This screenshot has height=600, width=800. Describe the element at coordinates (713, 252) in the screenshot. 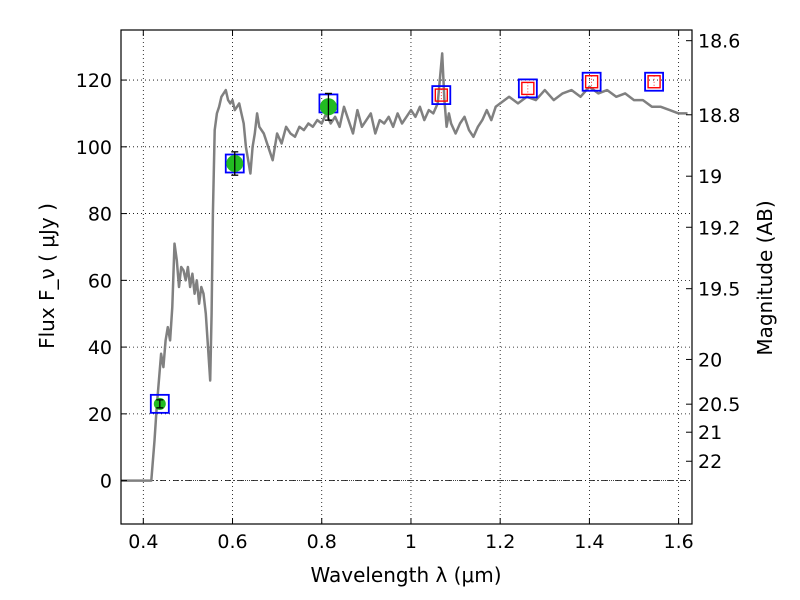

I see `right-axis-ticks: 18.6 18.8 19 19.2 19.5 20 20.5 21 22` at that location.